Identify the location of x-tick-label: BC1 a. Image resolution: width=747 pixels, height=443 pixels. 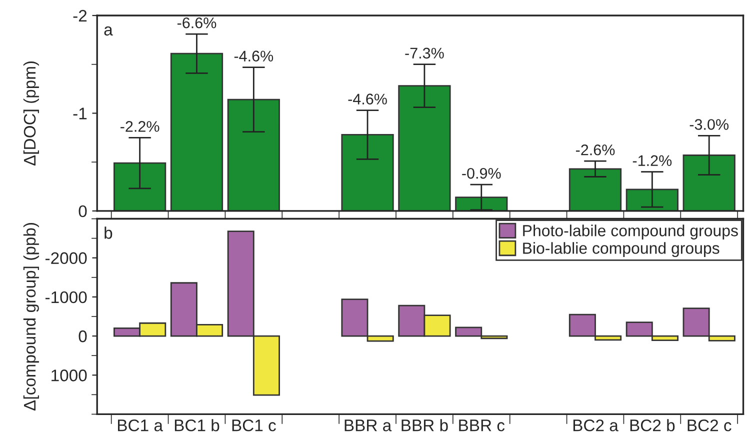
(140, 426).